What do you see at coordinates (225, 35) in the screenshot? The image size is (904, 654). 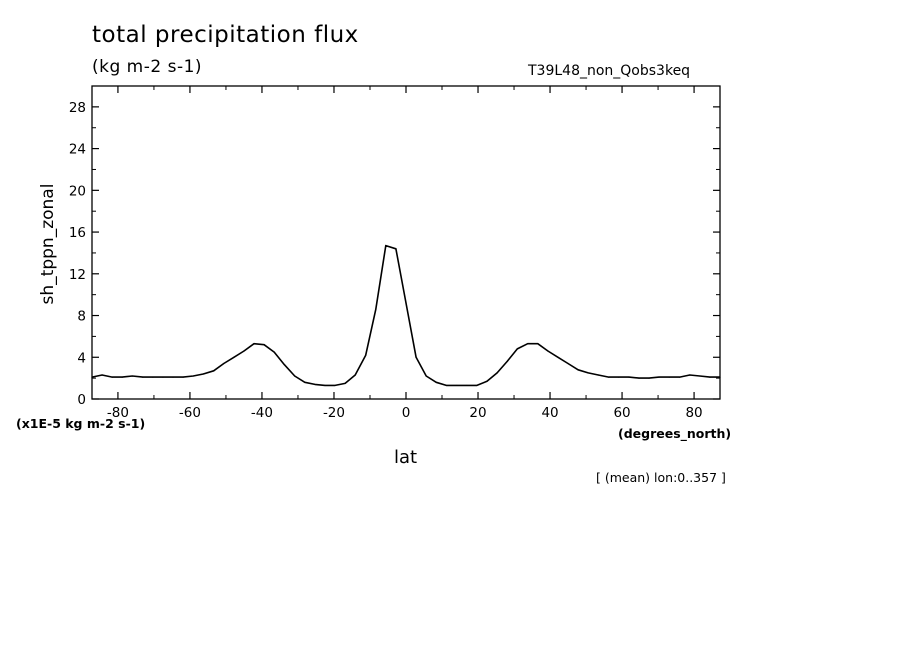 I see `chart-title: total precipitation flux` at bounding box center [225, 35].